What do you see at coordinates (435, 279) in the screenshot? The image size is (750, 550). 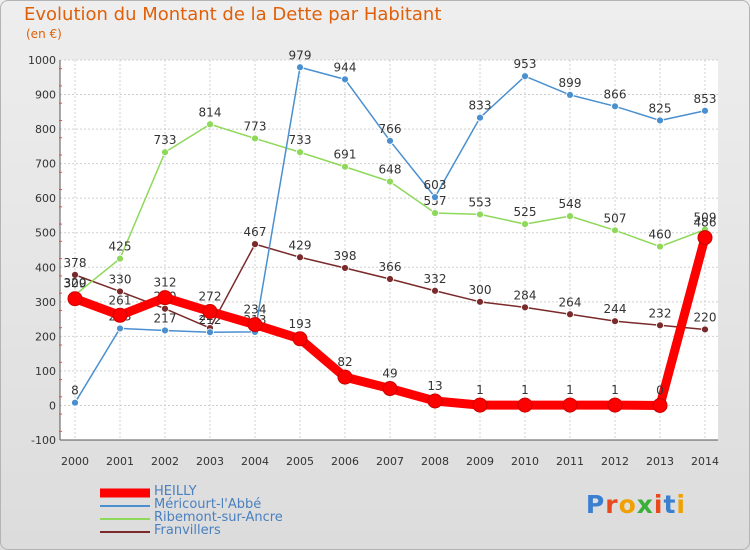 I see `data-label-franvillers: 332` at bounding box center [435, 279].